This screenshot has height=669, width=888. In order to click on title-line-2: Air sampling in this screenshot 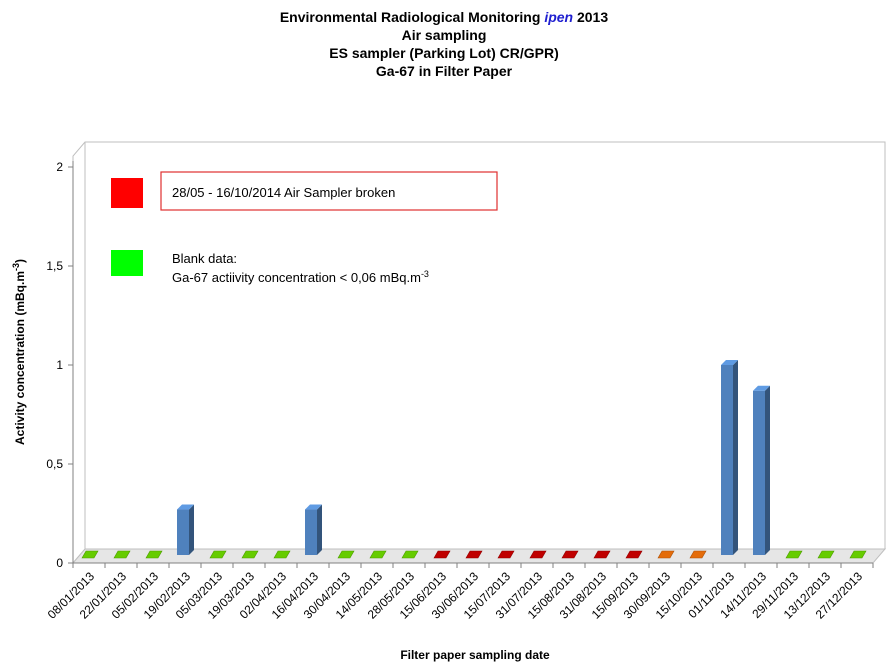, I will do `click(444, 35)`.